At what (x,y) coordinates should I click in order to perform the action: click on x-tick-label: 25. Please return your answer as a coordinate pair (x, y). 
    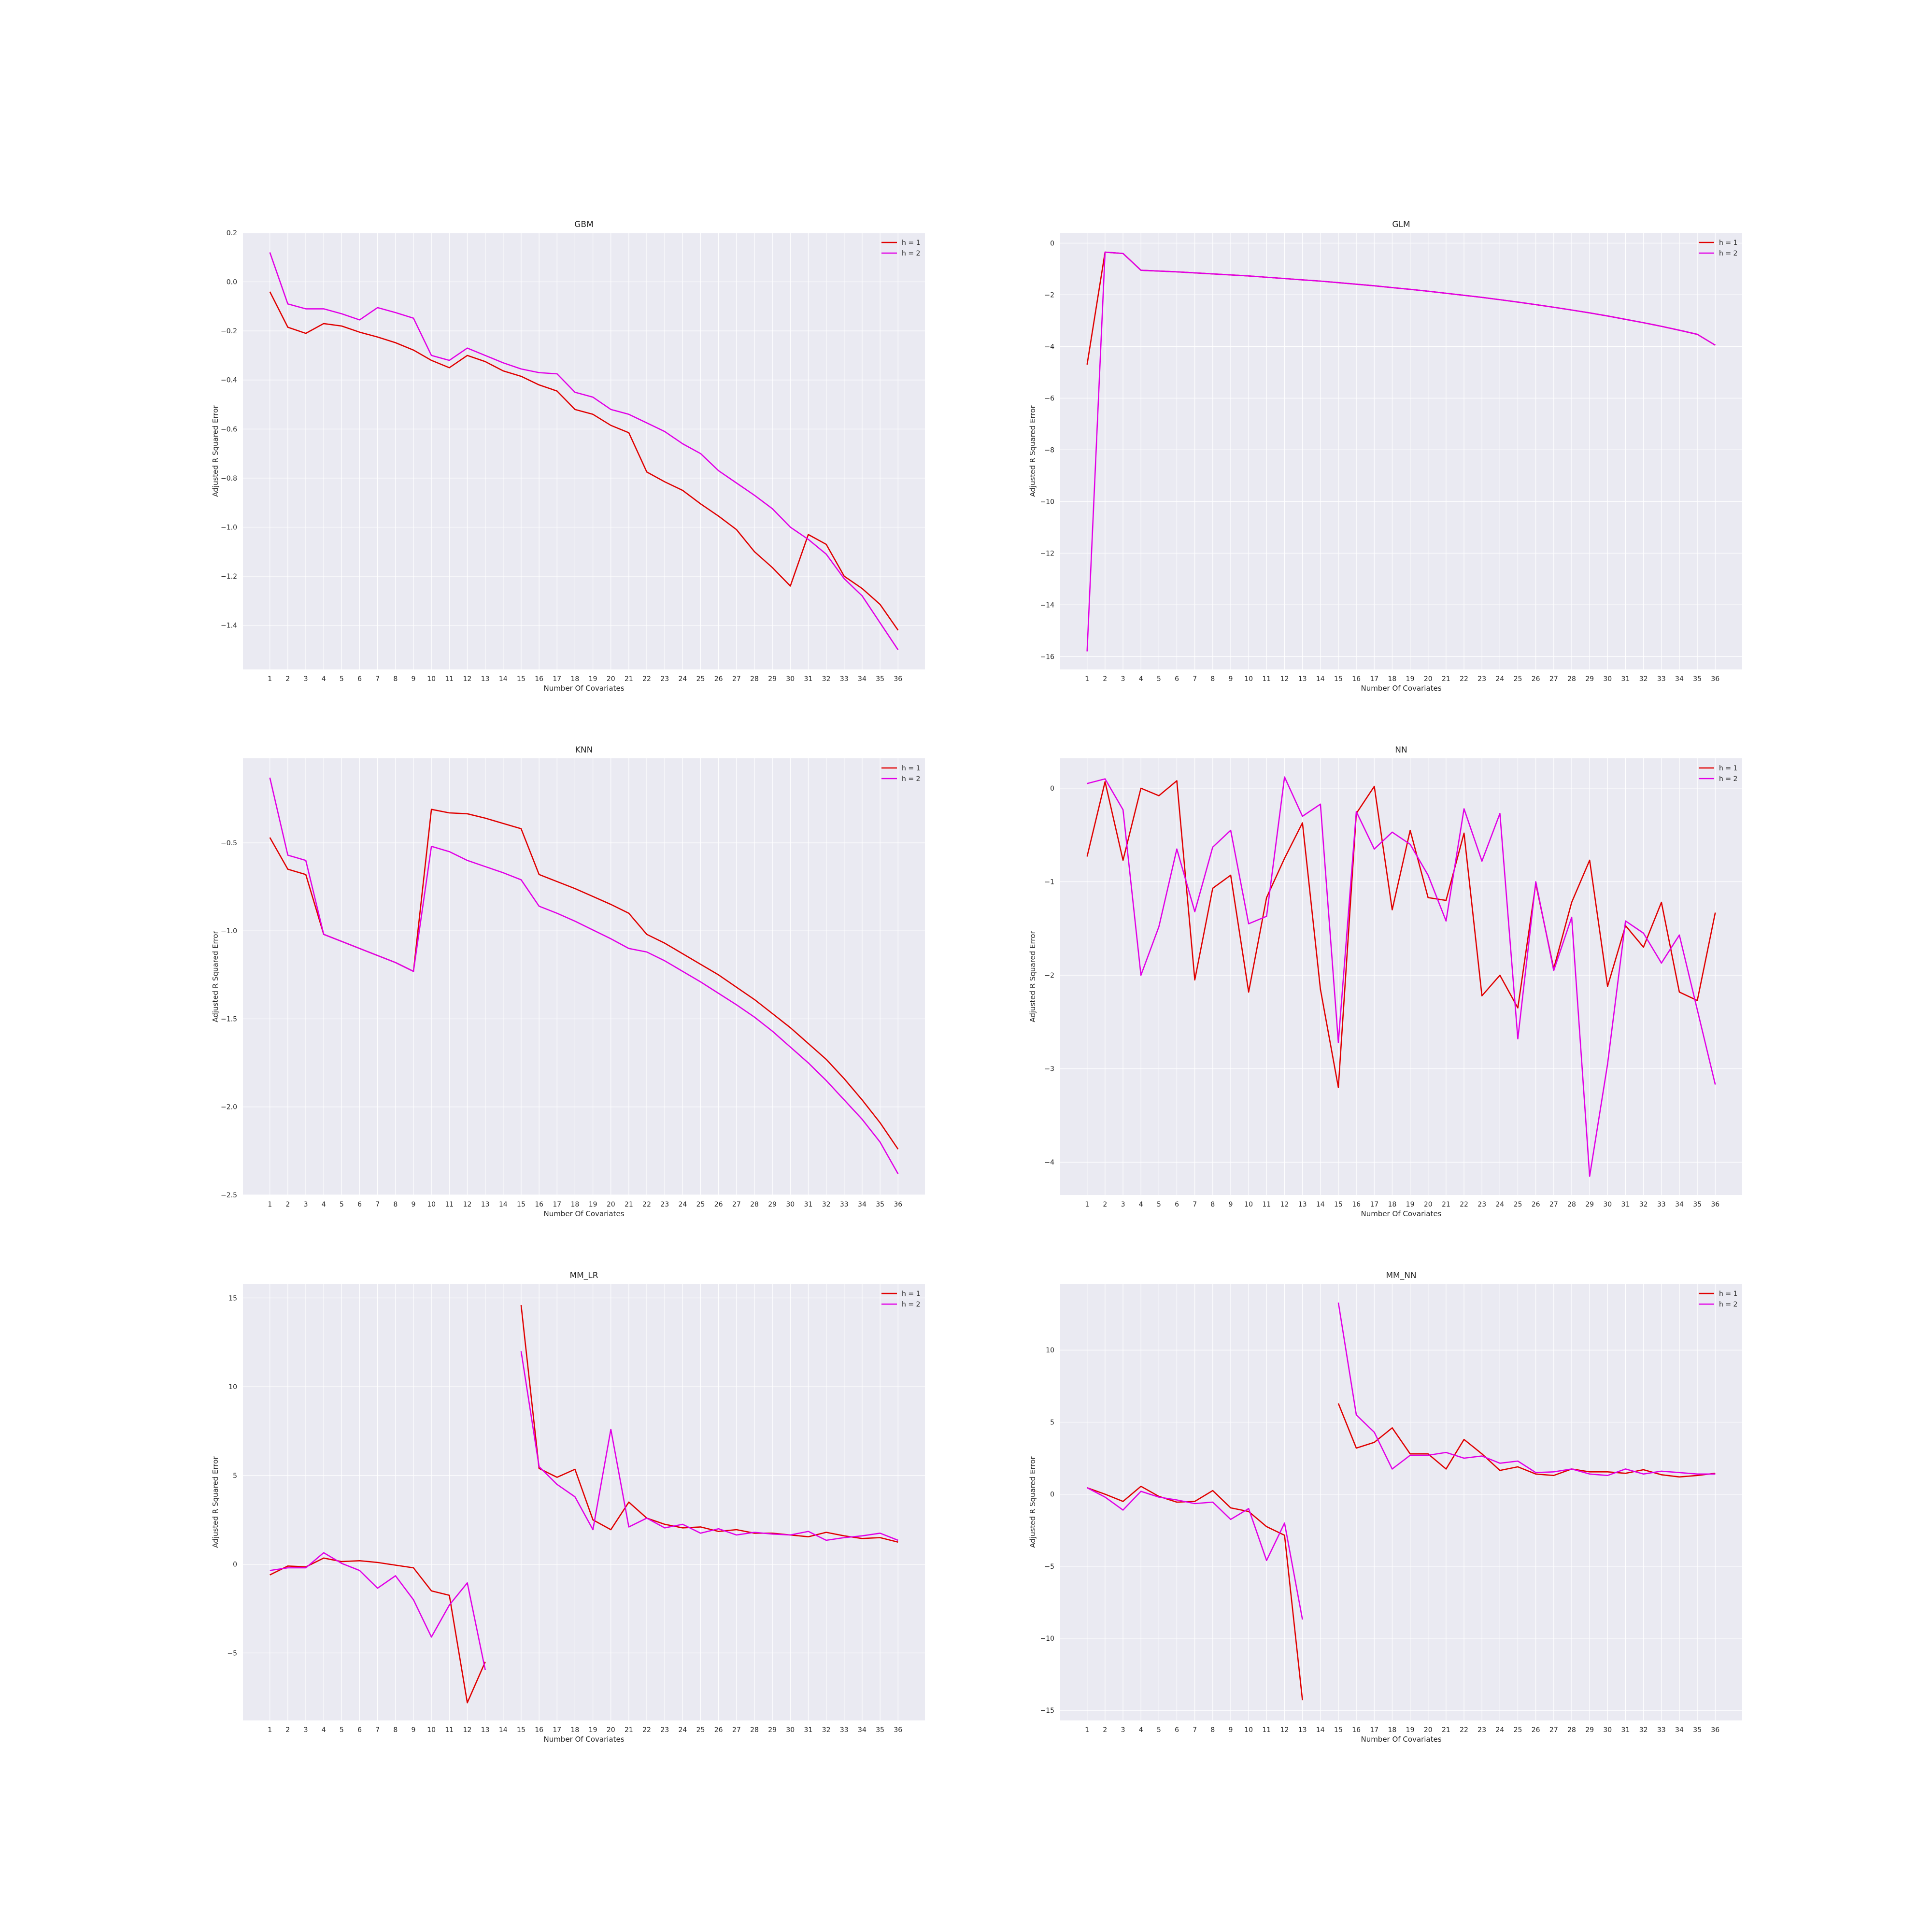
    Looking at the image, I should click on (1518, 1730).